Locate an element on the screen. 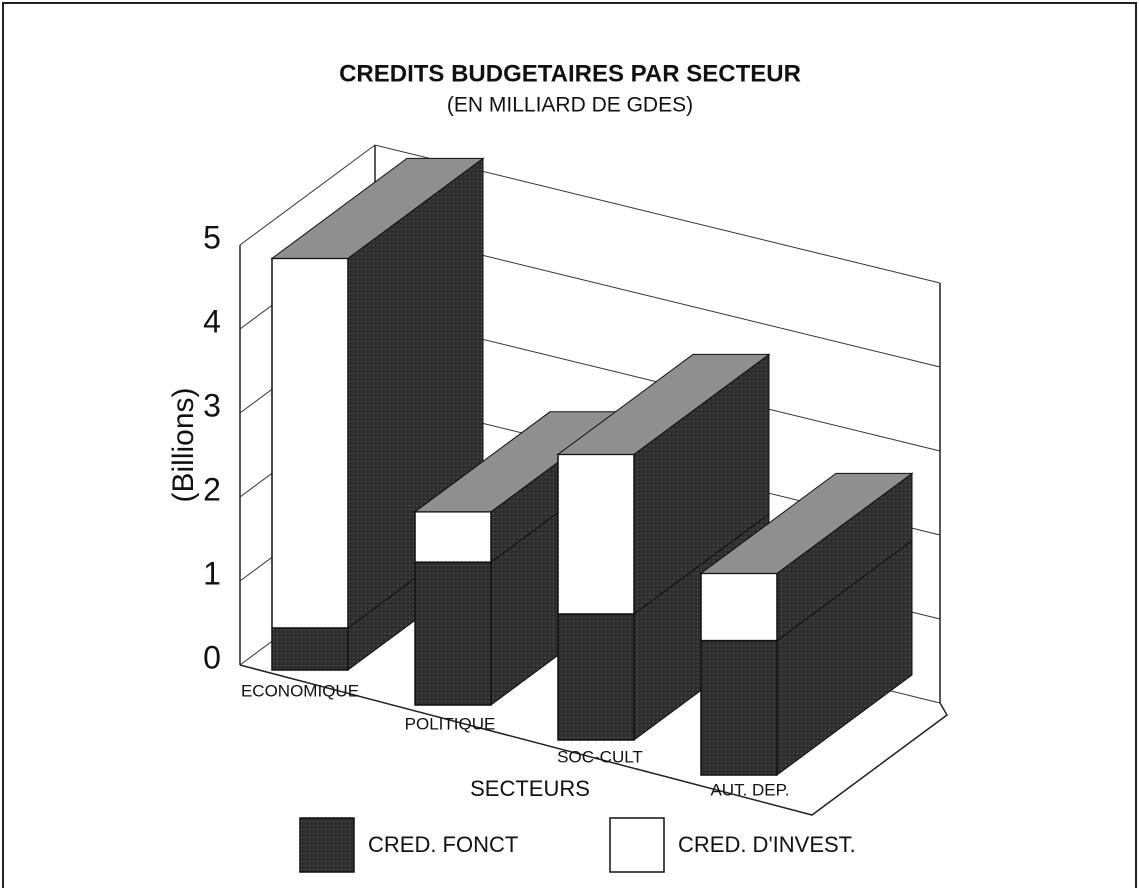 The height and width of the screenshot is (888, 1139). y-tick-label: 0 is located at coordinates (212, 657).